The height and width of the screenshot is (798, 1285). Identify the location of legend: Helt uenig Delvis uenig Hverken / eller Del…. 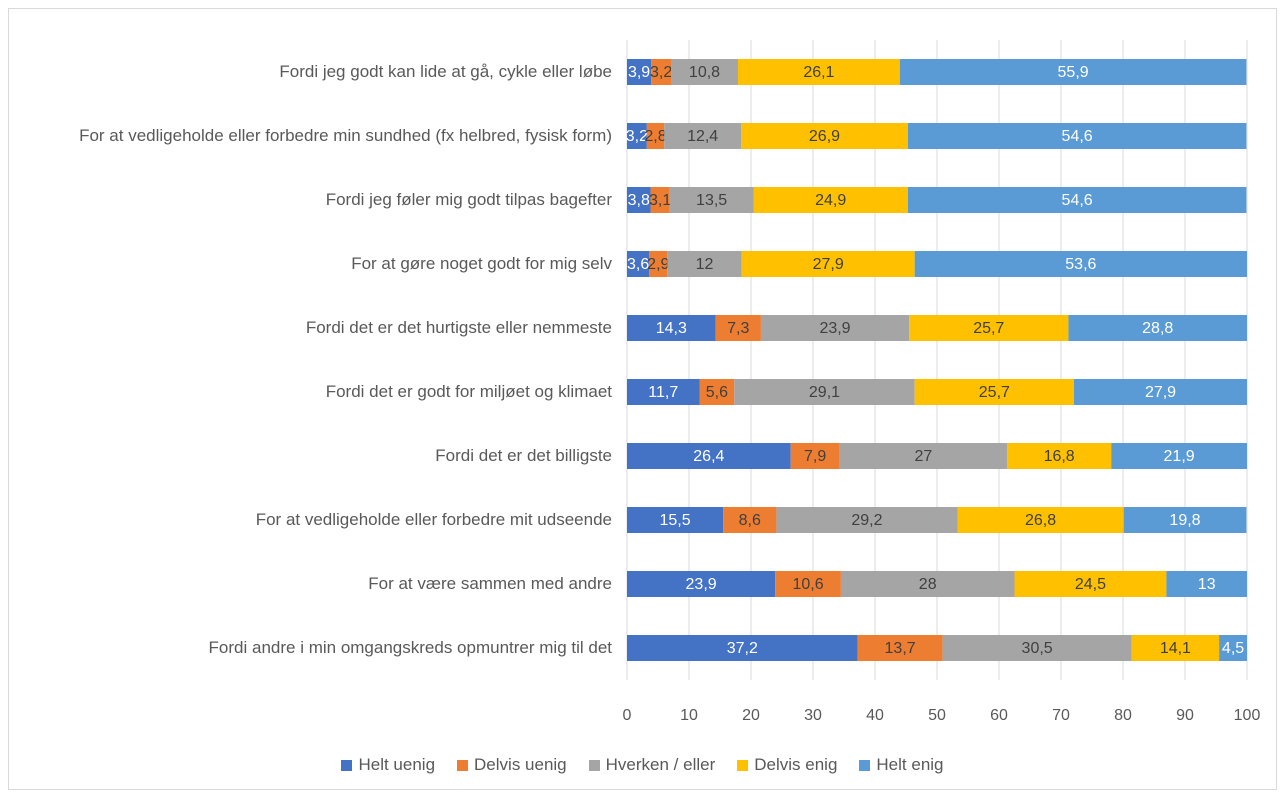
(642, 765).